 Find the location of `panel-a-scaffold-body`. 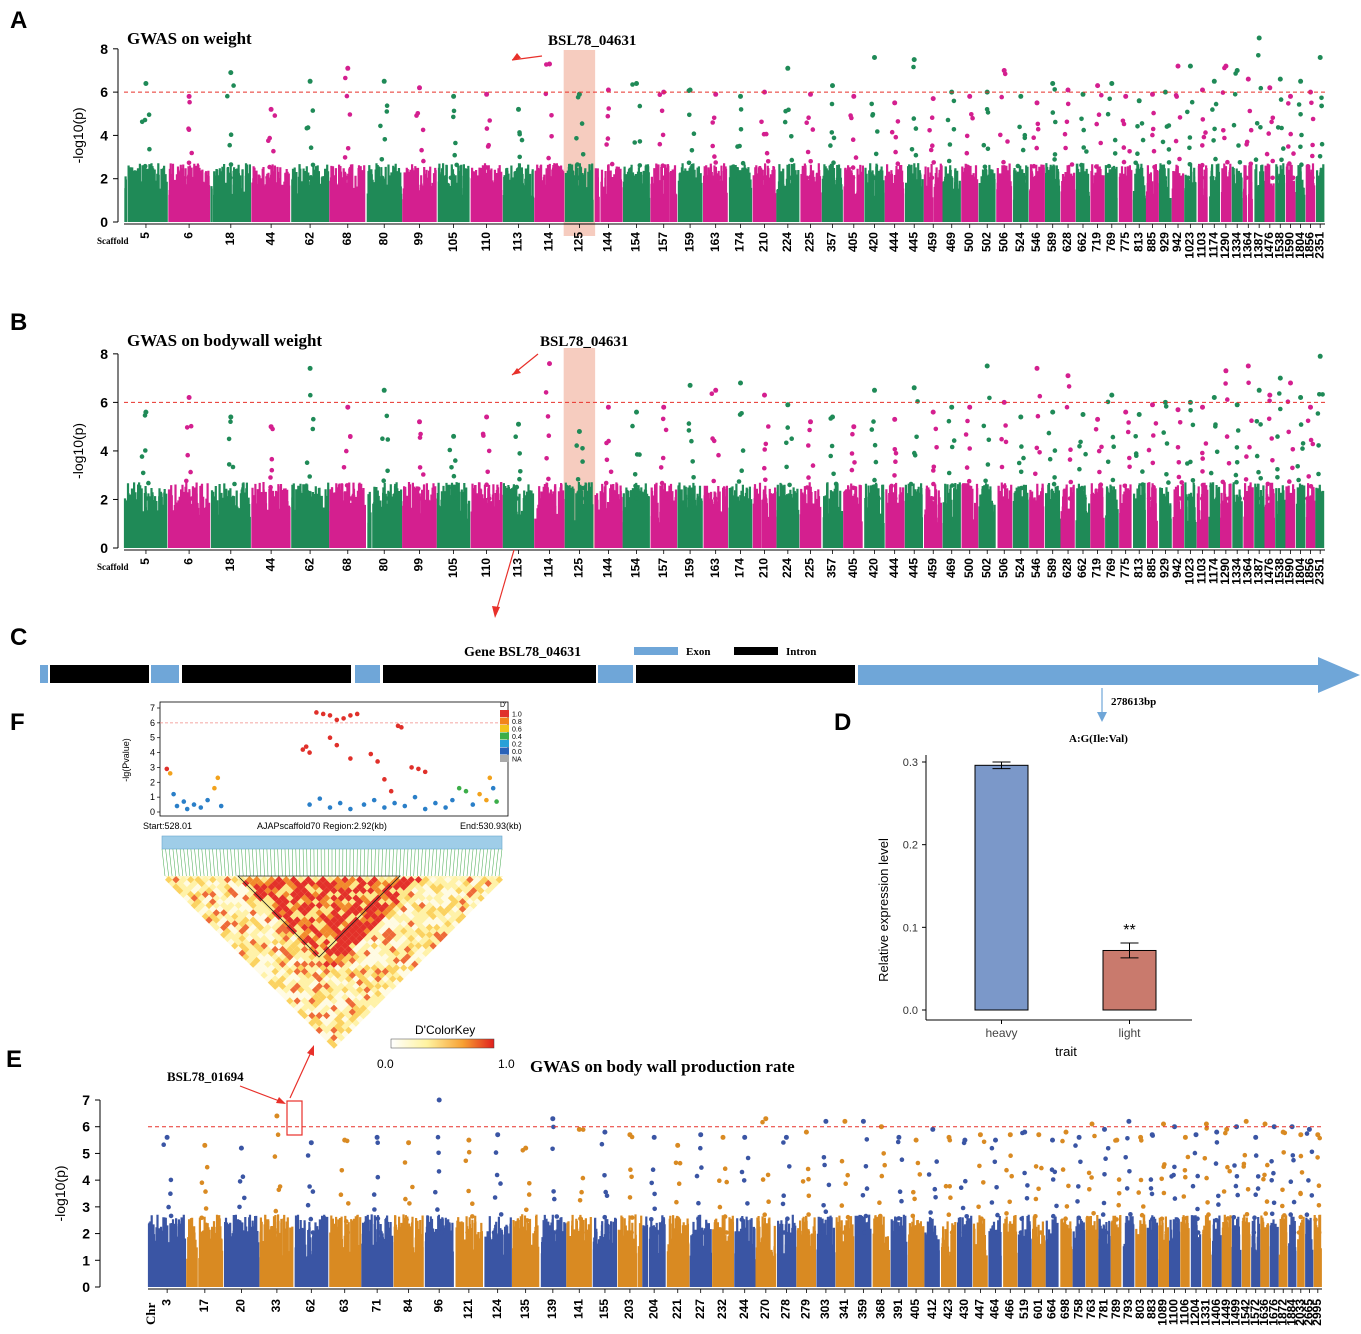

panel-a-scaffold-body is located at coordinates (1125, 193).